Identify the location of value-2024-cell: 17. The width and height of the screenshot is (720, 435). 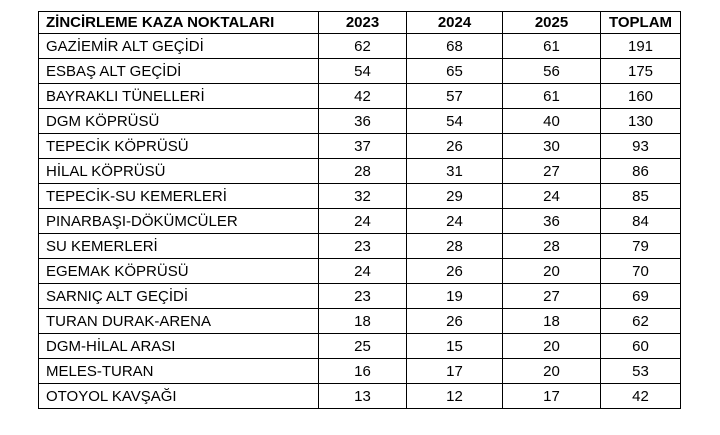
(454, 371).